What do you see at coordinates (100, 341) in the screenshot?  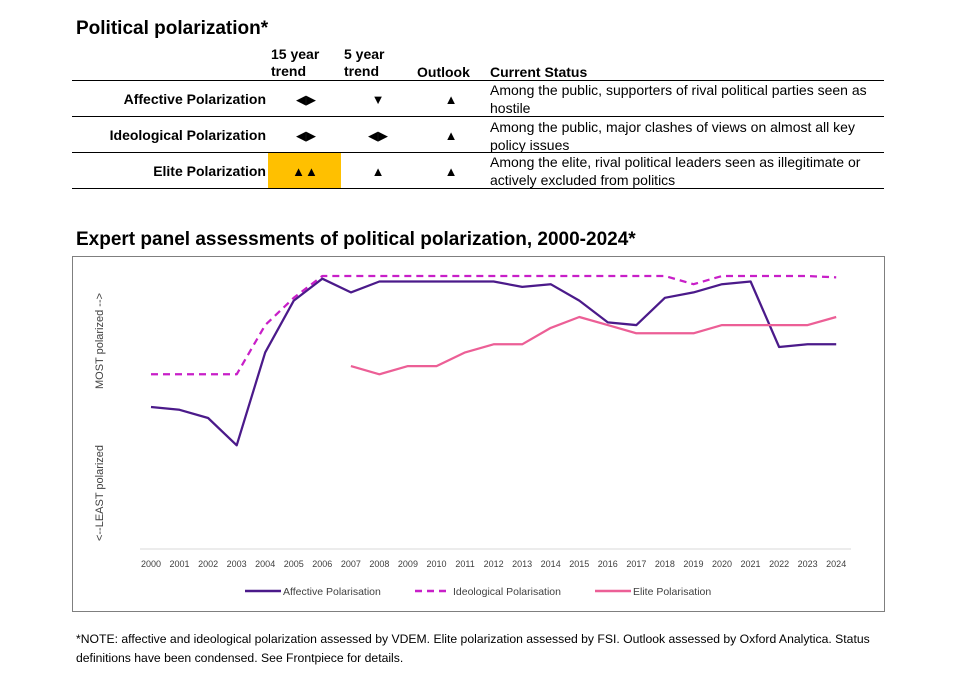 I see `y-axis-label-most: MOST polarized -->` at bounding box center [100, 341].